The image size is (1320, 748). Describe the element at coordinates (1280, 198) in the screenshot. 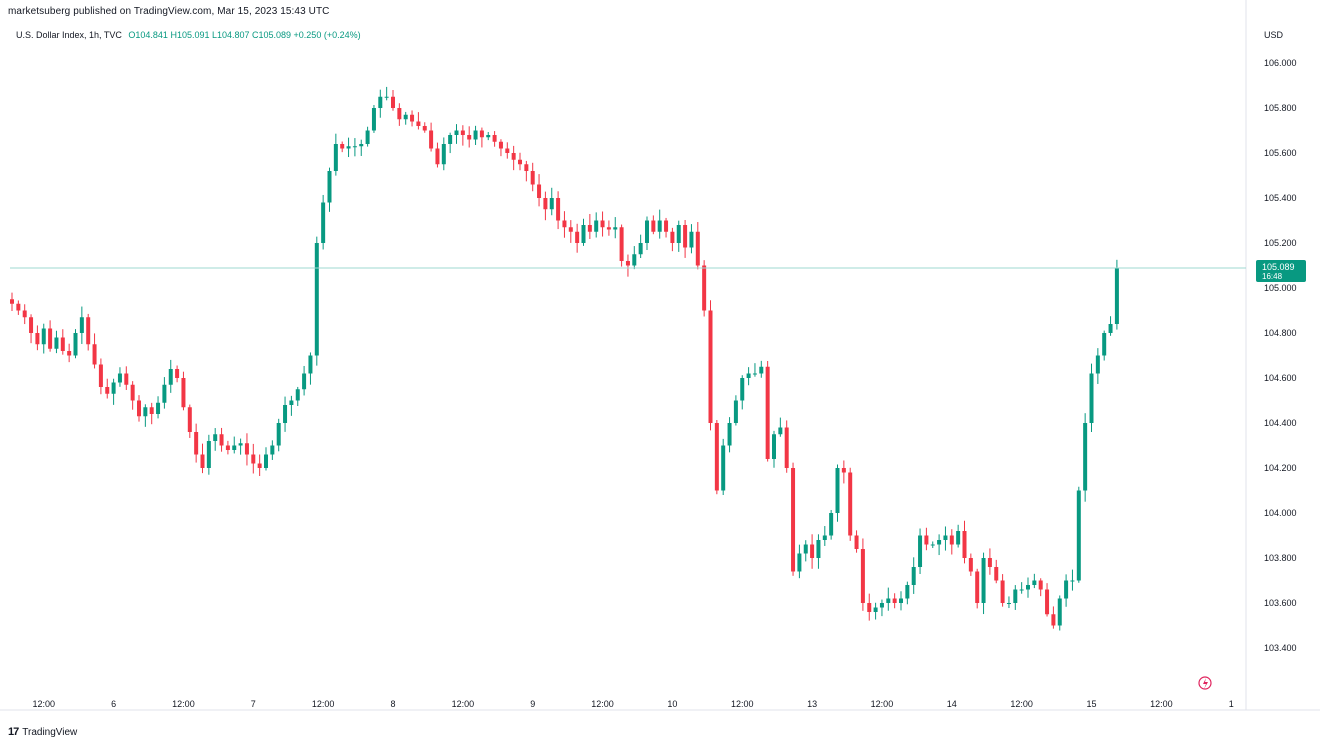

I see `y-tick-label: 105.400` at that location.